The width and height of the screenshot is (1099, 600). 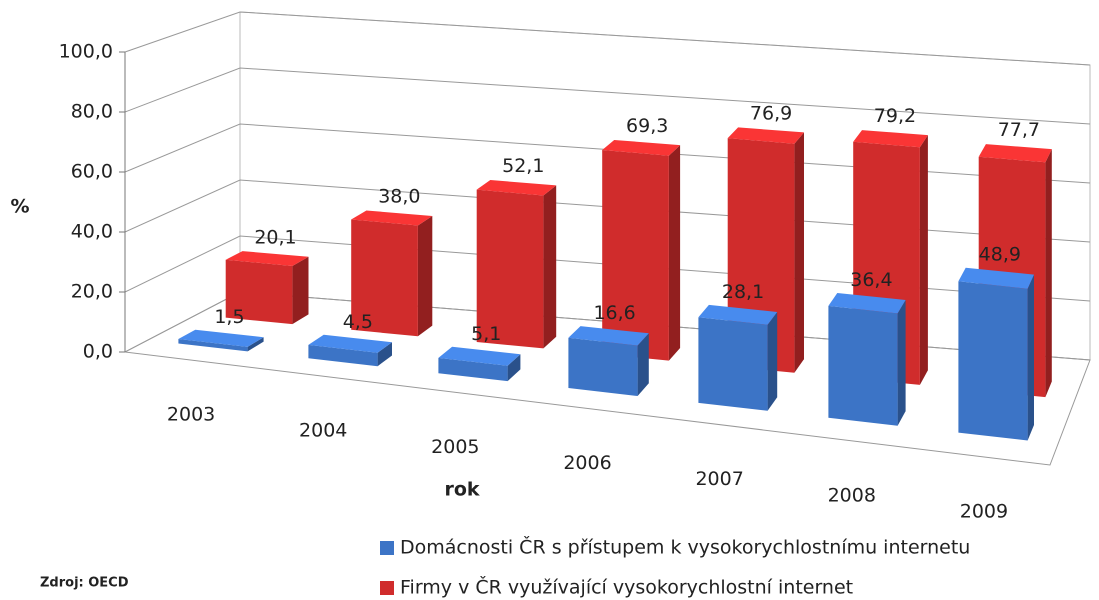 I want to click on y-tick-label: 80,0, so click(x=92, y=112).